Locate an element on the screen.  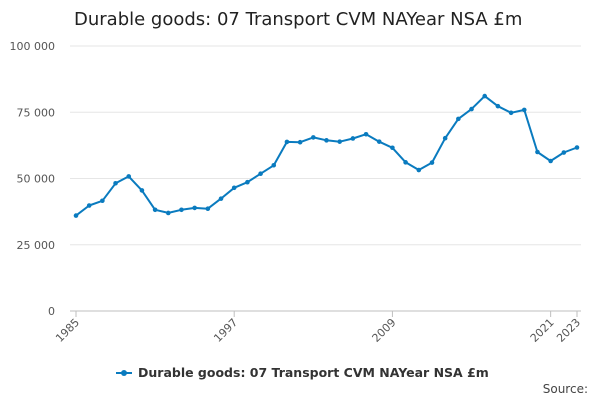
x-tick-label: 2021 is located at coordinates (542, 330).